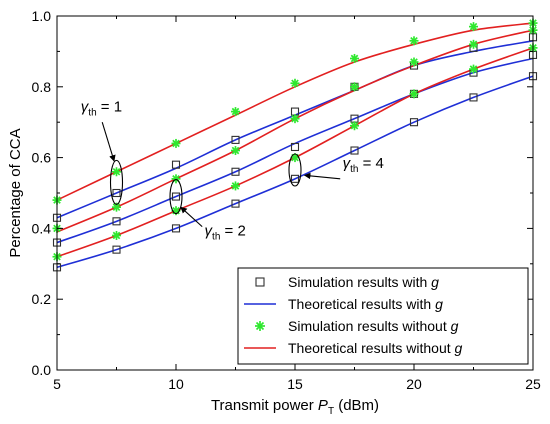 The height and width of the screenshot is (424, 550). Describe the element at coordinates (365, 304) in the screenshot. I see `legend-label: Theoretical results with g` at that location.